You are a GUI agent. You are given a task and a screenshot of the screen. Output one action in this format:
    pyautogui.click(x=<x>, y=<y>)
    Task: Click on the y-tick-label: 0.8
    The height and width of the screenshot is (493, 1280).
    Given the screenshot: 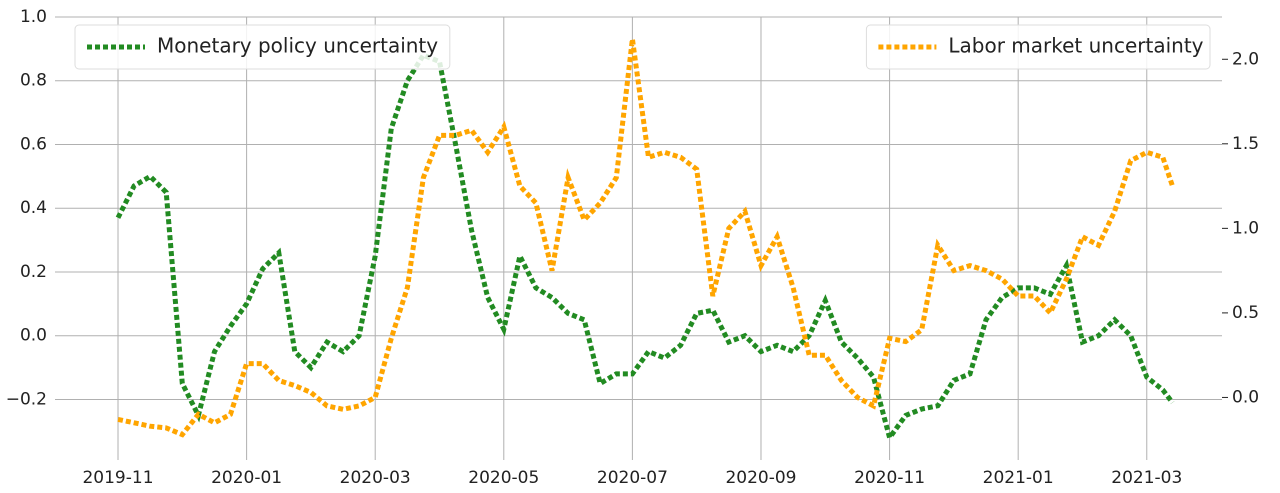 What is the action you would take?
    pyautogui.click(x=33, y=81)
    